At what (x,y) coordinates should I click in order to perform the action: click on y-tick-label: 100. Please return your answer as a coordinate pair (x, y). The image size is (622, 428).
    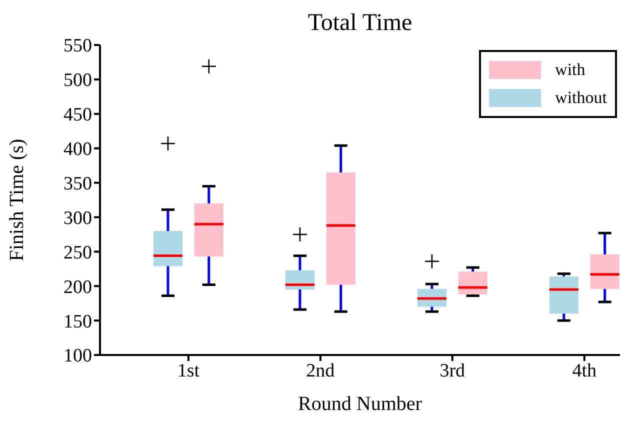
    Looking at the image, I should click on (78, 356).